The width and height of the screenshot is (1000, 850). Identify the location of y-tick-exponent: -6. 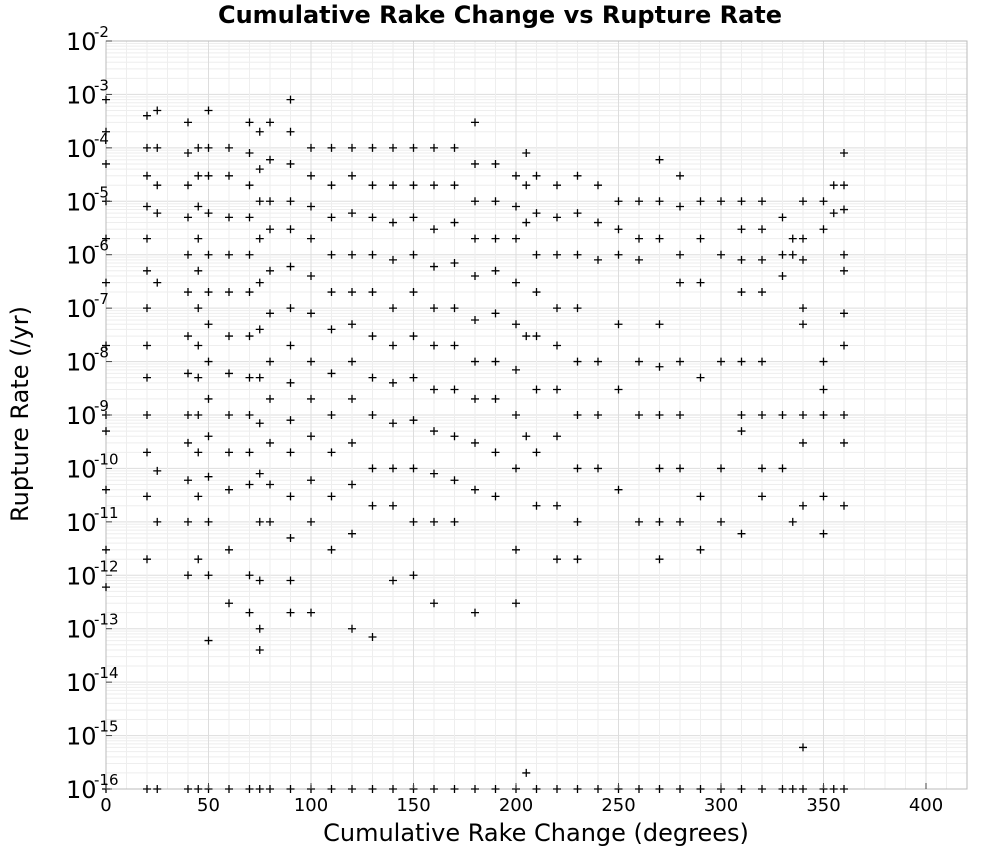
(101, 246).